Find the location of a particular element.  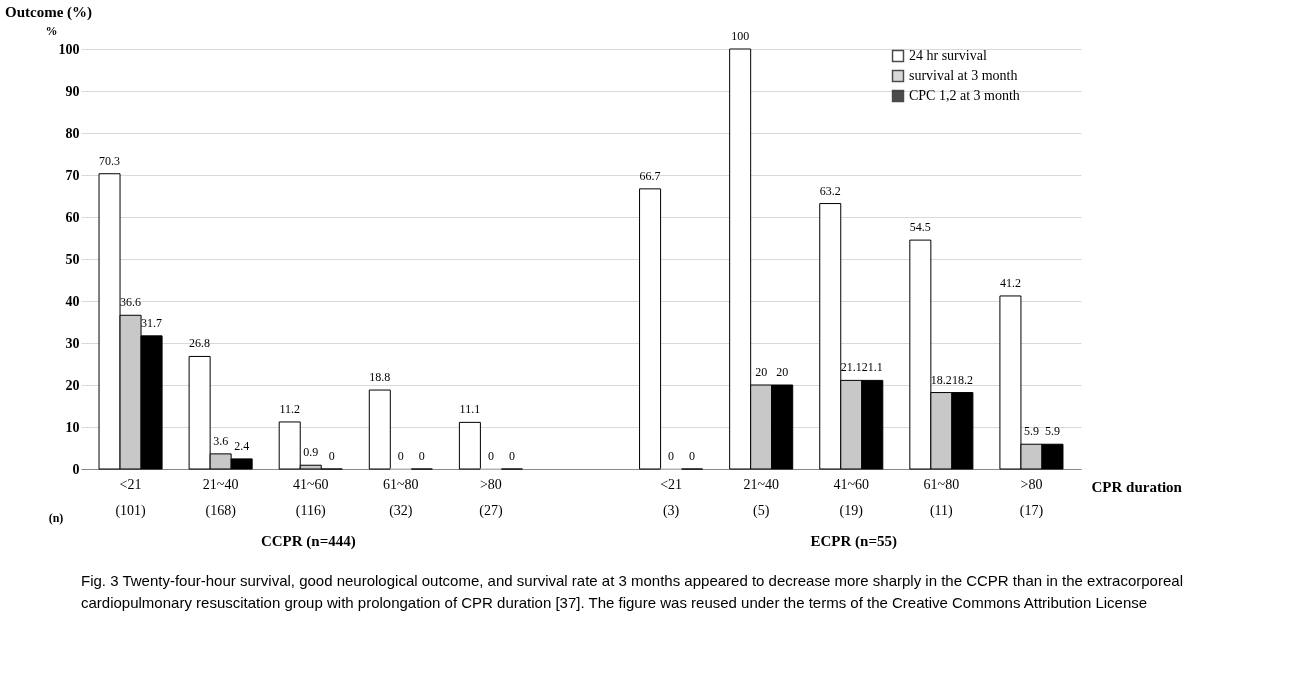

data-label: 26.8 is located at coordinates (200, 343).